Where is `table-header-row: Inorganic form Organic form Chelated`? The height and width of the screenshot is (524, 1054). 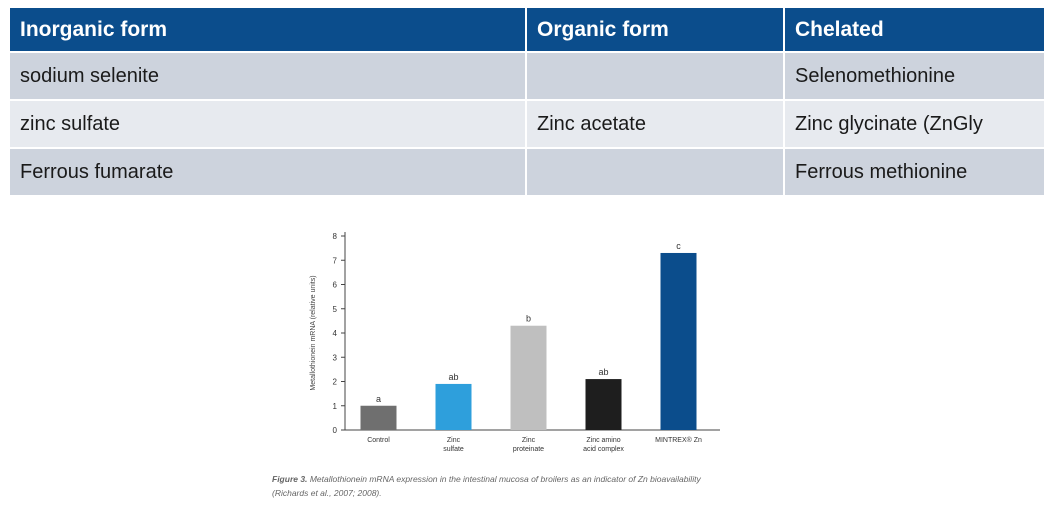
table-header-row: Inorganic form Organic form Chelated is located at coordinates (527, 30).